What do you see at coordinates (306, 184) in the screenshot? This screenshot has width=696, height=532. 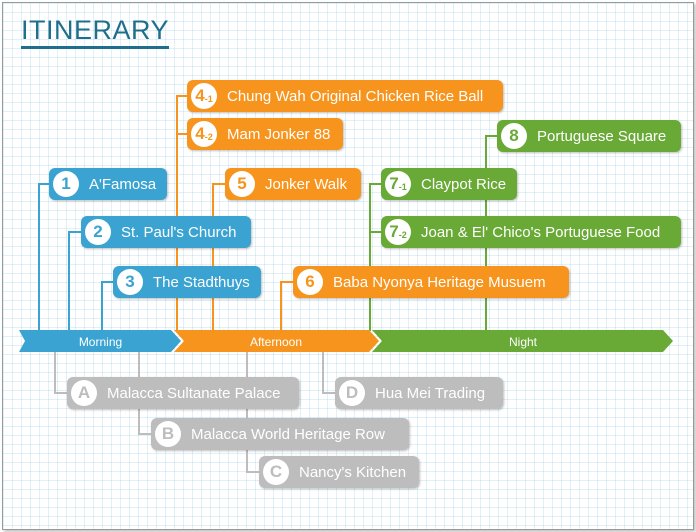 I see `stop-label: Jonker Walk` at bounding box center [306, 184].